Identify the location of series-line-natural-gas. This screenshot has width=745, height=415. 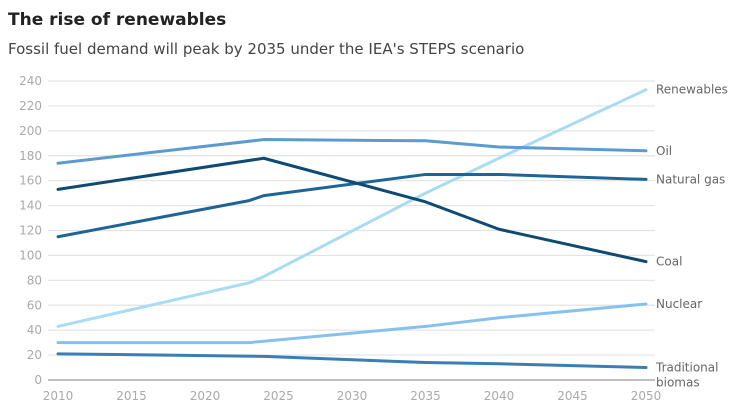
(352, 205).